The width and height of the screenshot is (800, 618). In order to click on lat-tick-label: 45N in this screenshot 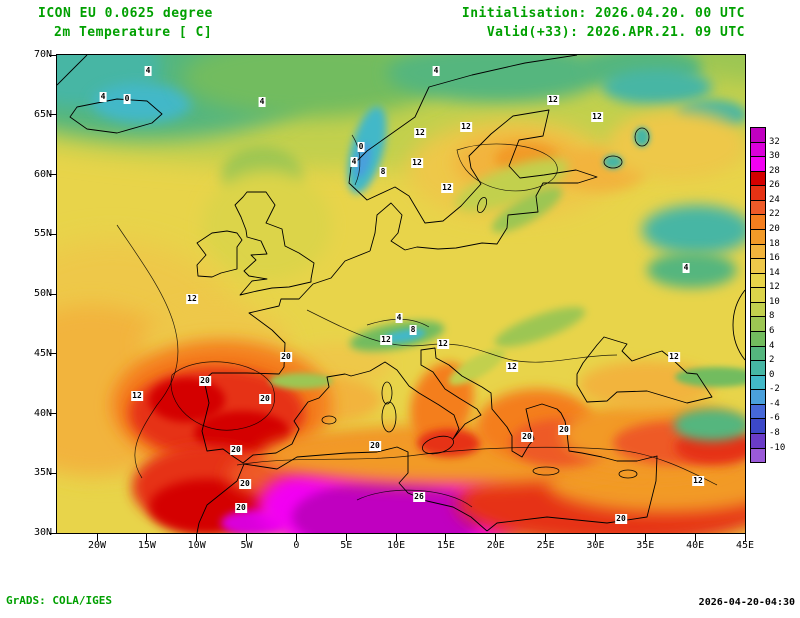, I will do `click(42, 353)`.